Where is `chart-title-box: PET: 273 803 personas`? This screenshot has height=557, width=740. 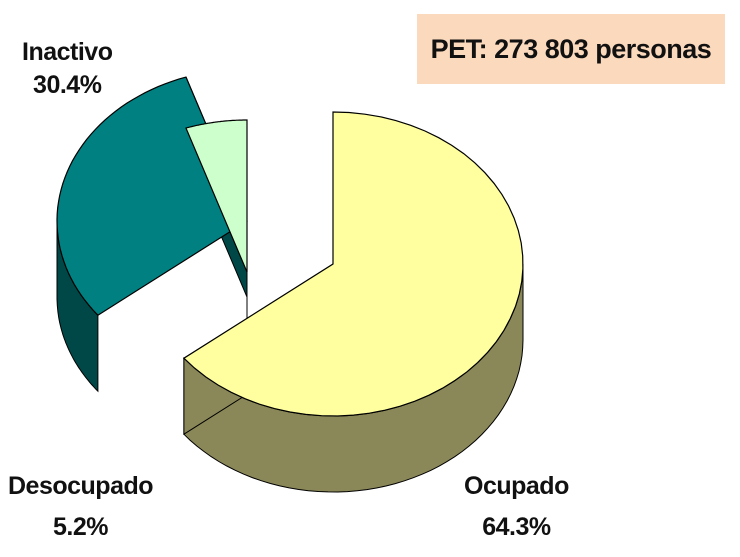
chart-title-box: PET: 273 803 personas is located at coordinates (571, 49).